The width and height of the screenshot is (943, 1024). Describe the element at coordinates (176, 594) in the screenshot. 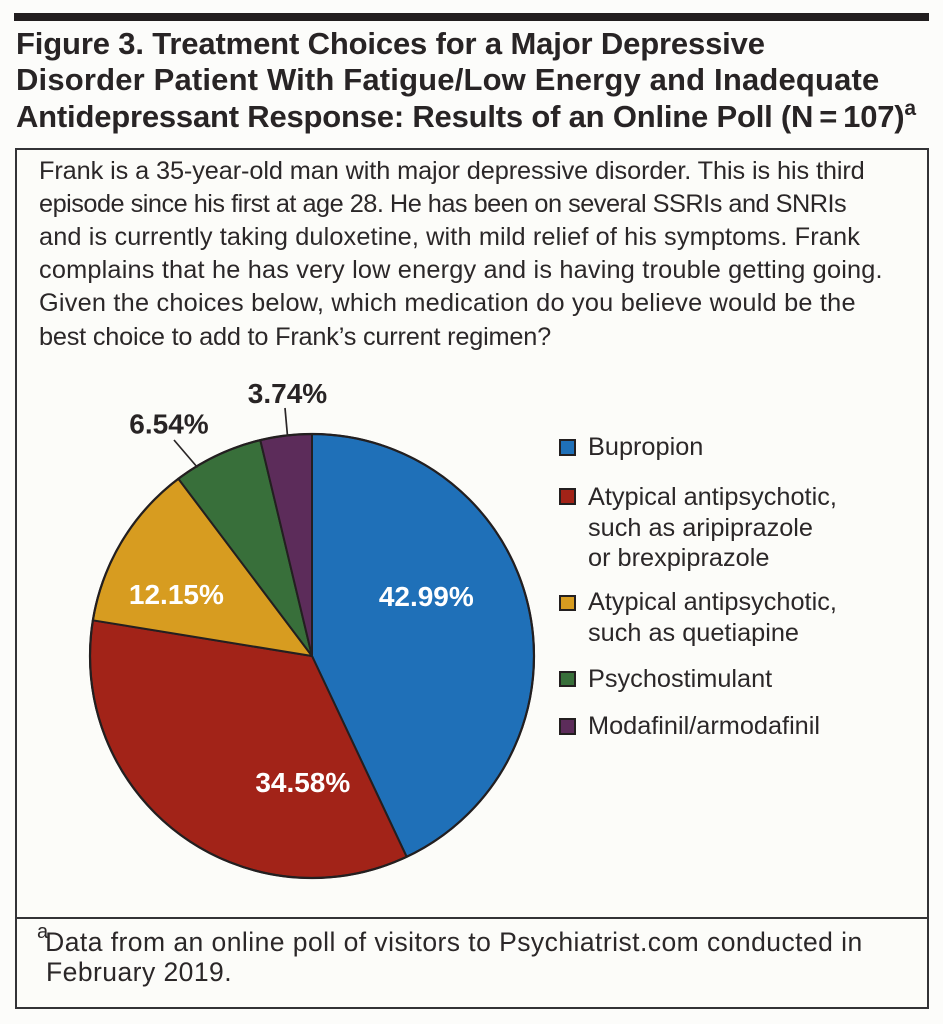

I see `svg-text: 12.15%` at that location.